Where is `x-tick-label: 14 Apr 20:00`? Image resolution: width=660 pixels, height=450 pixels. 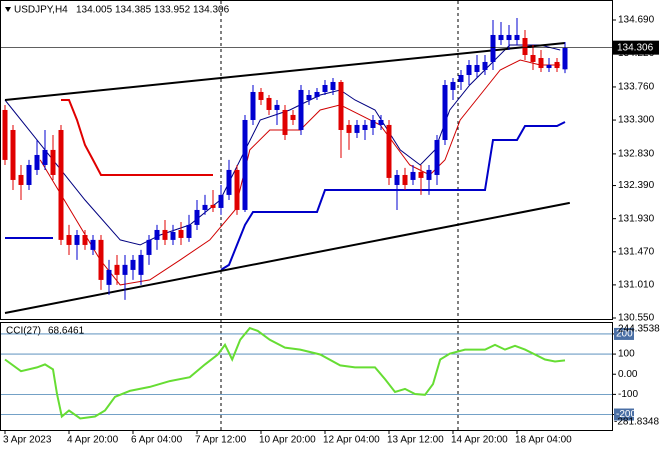
x-tick-label: 14 Apr 20:00 is located at coordinates (479, 440).